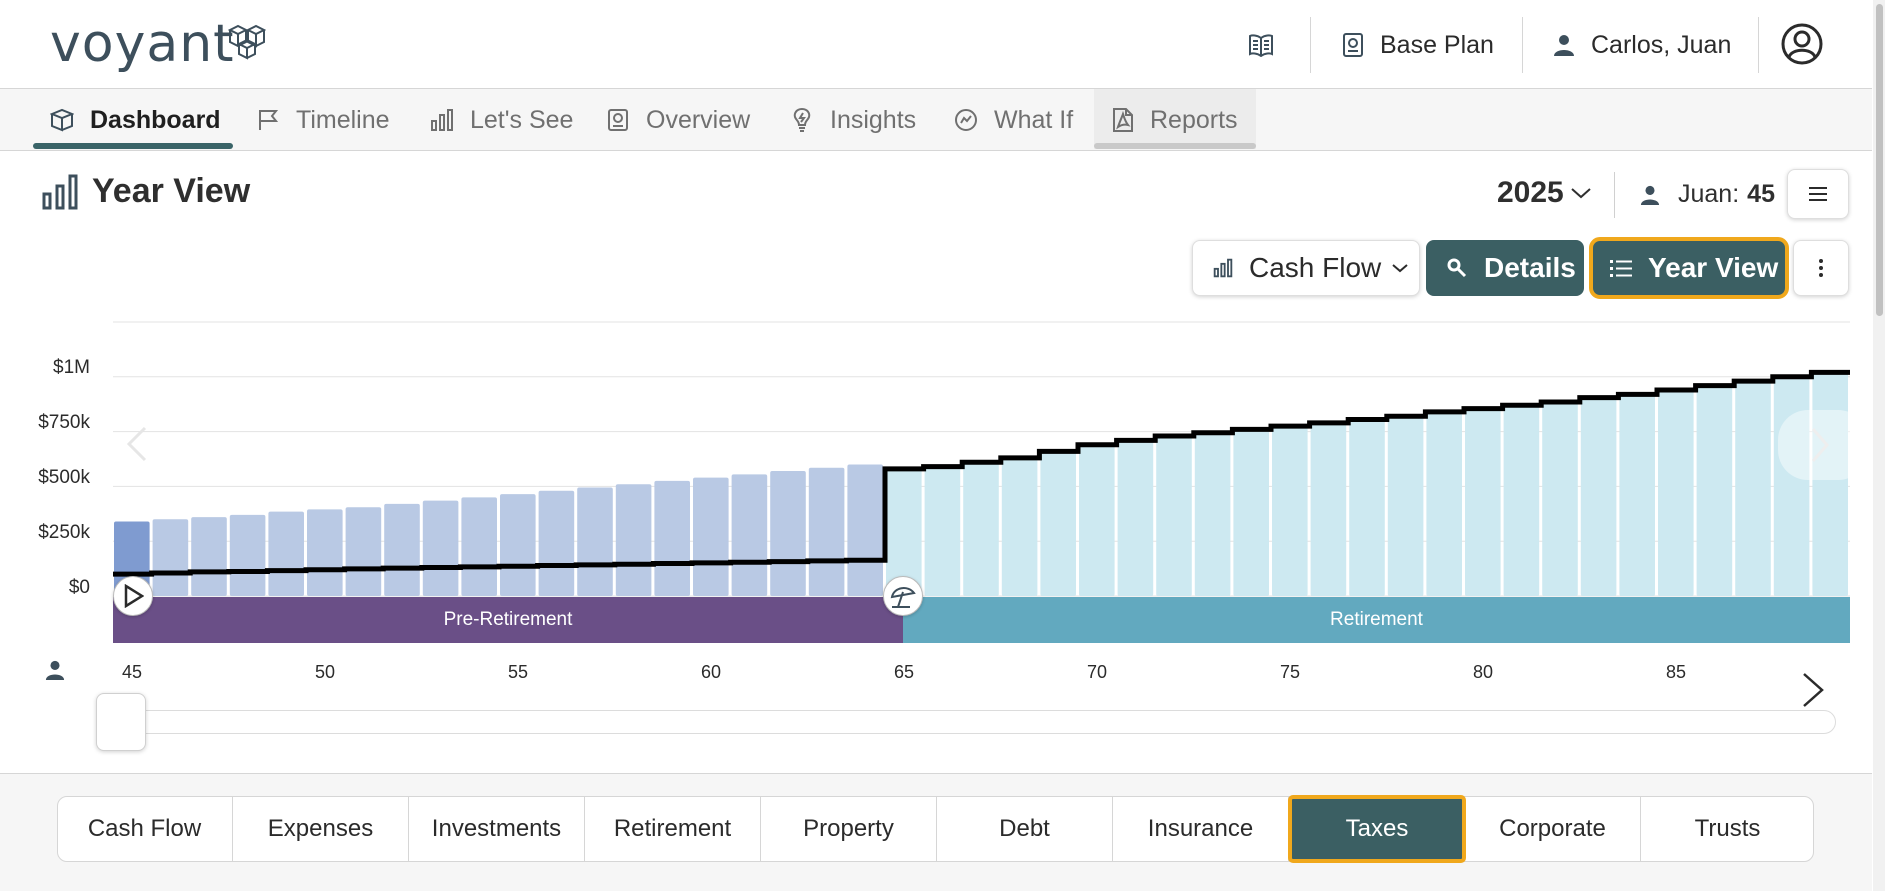 The height and width of the screenshot is (891, 1885). Describe the element at coordinates (135, 120) in the screenshot. I see `tab-dashboard: Dashboard` at that location.